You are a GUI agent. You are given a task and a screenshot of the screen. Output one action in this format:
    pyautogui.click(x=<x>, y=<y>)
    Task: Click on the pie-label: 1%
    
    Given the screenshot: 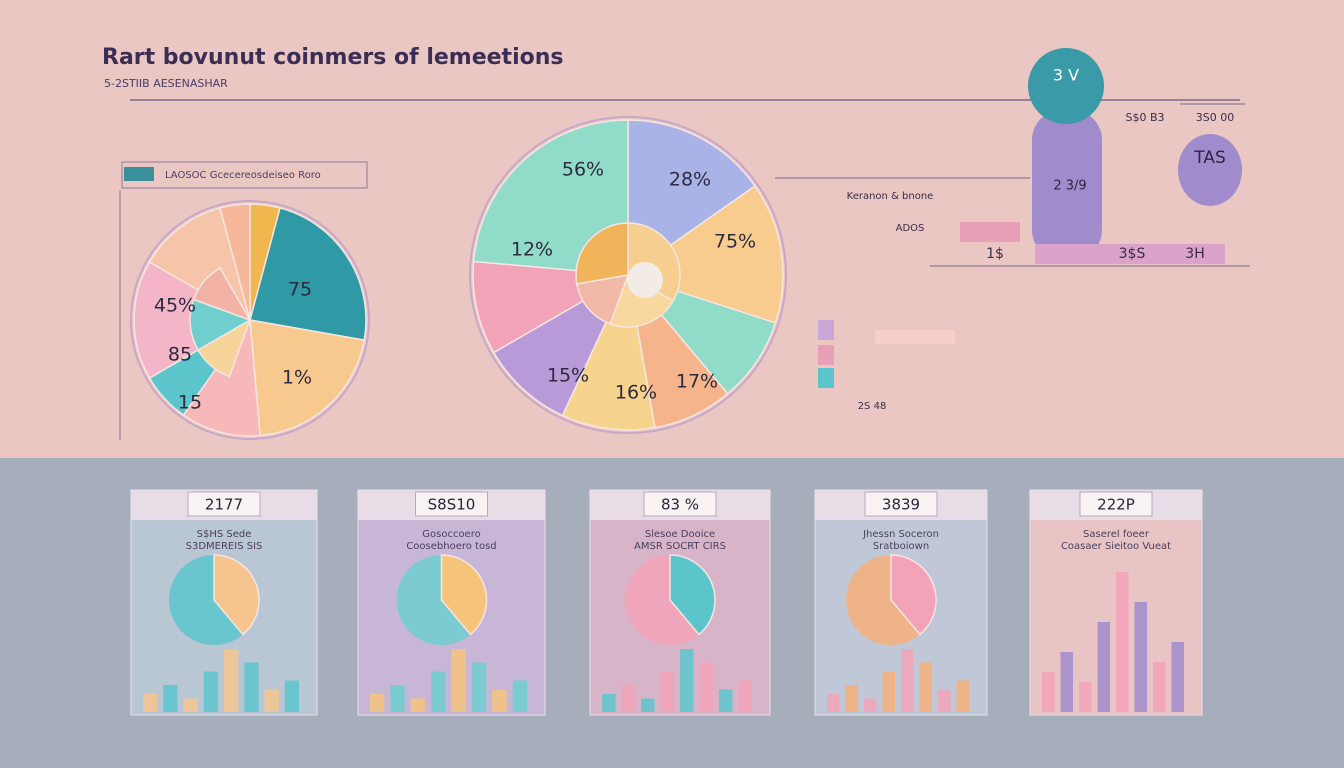 What is the action you would take?
    pyautogui.click(x=297, y=378)
    